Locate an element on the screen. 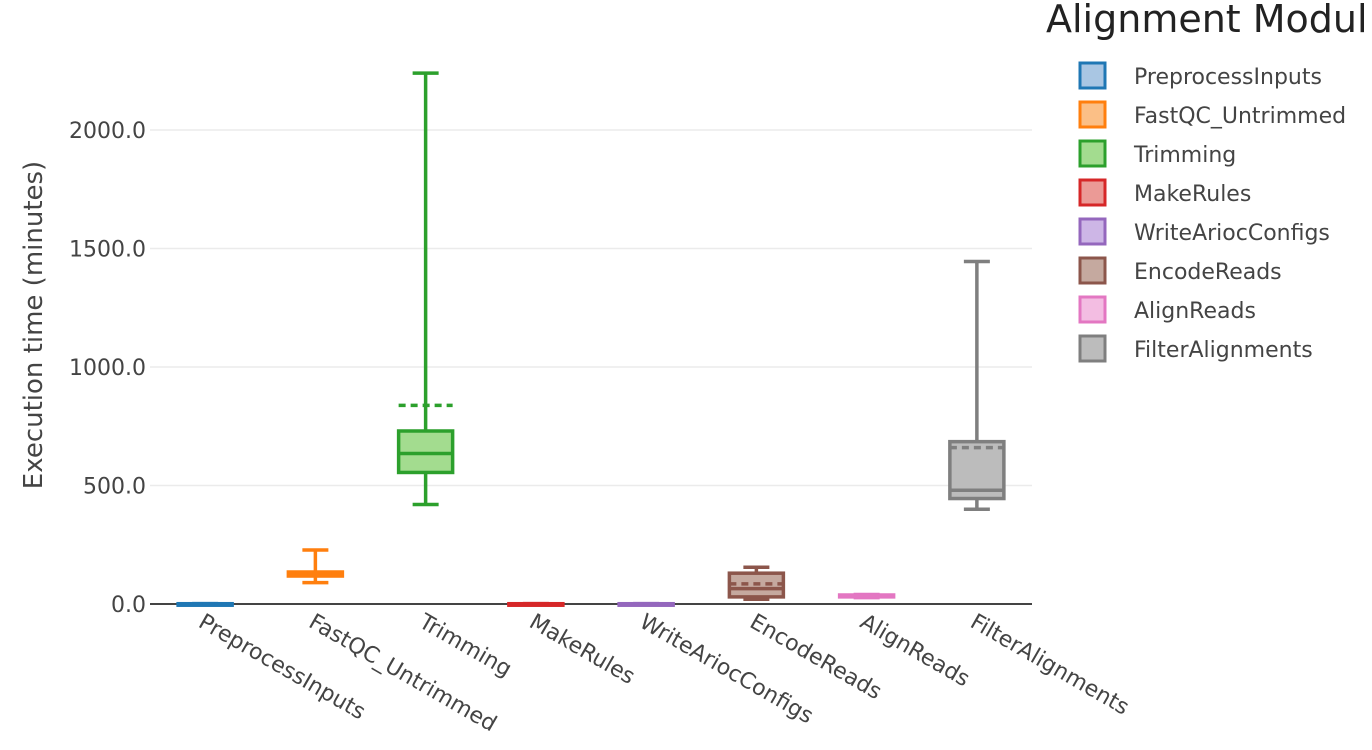 Image resolution: width=1372 pixels, height=750 pixels. legend-label: FastQC_Untrimmed is located at coordinates (1240, 116).